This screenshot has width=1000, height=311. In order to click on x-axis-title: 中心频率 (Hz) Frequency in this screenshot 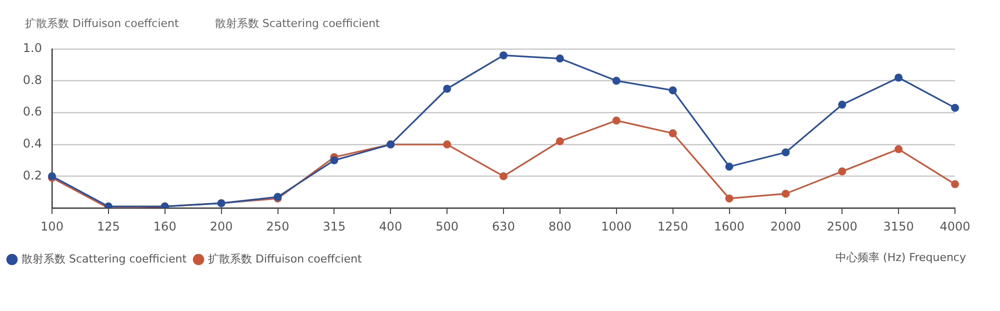, I will do `click(901, 257)`.